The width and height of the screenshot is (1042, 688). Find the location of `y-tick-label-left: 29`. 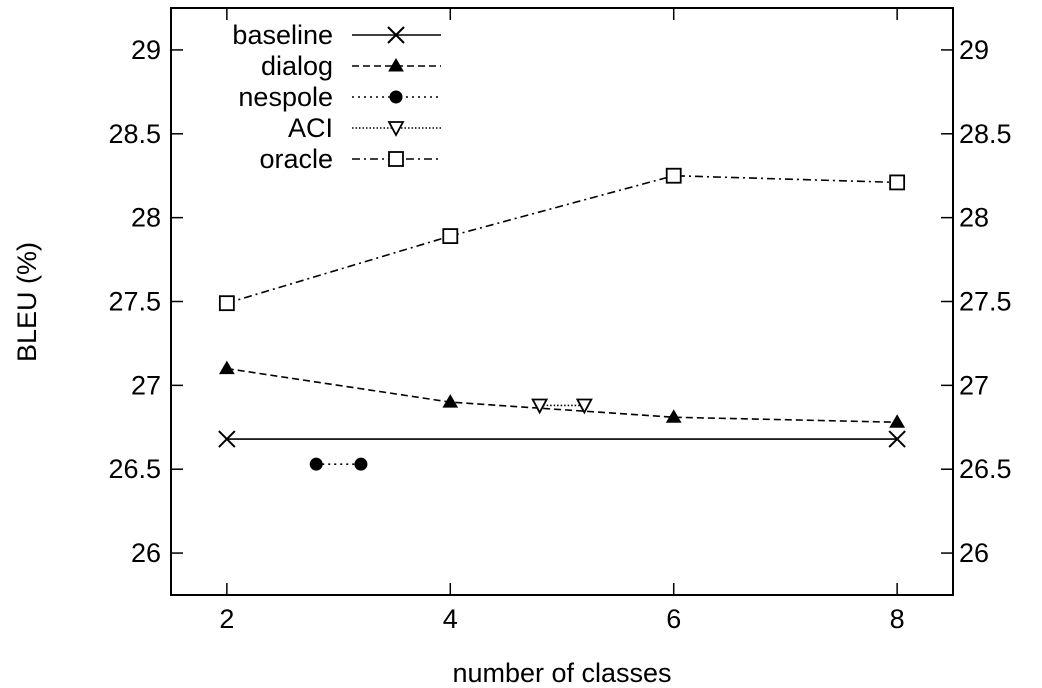

y-tick-label-left: 29 is located at coordinates (146, 50).